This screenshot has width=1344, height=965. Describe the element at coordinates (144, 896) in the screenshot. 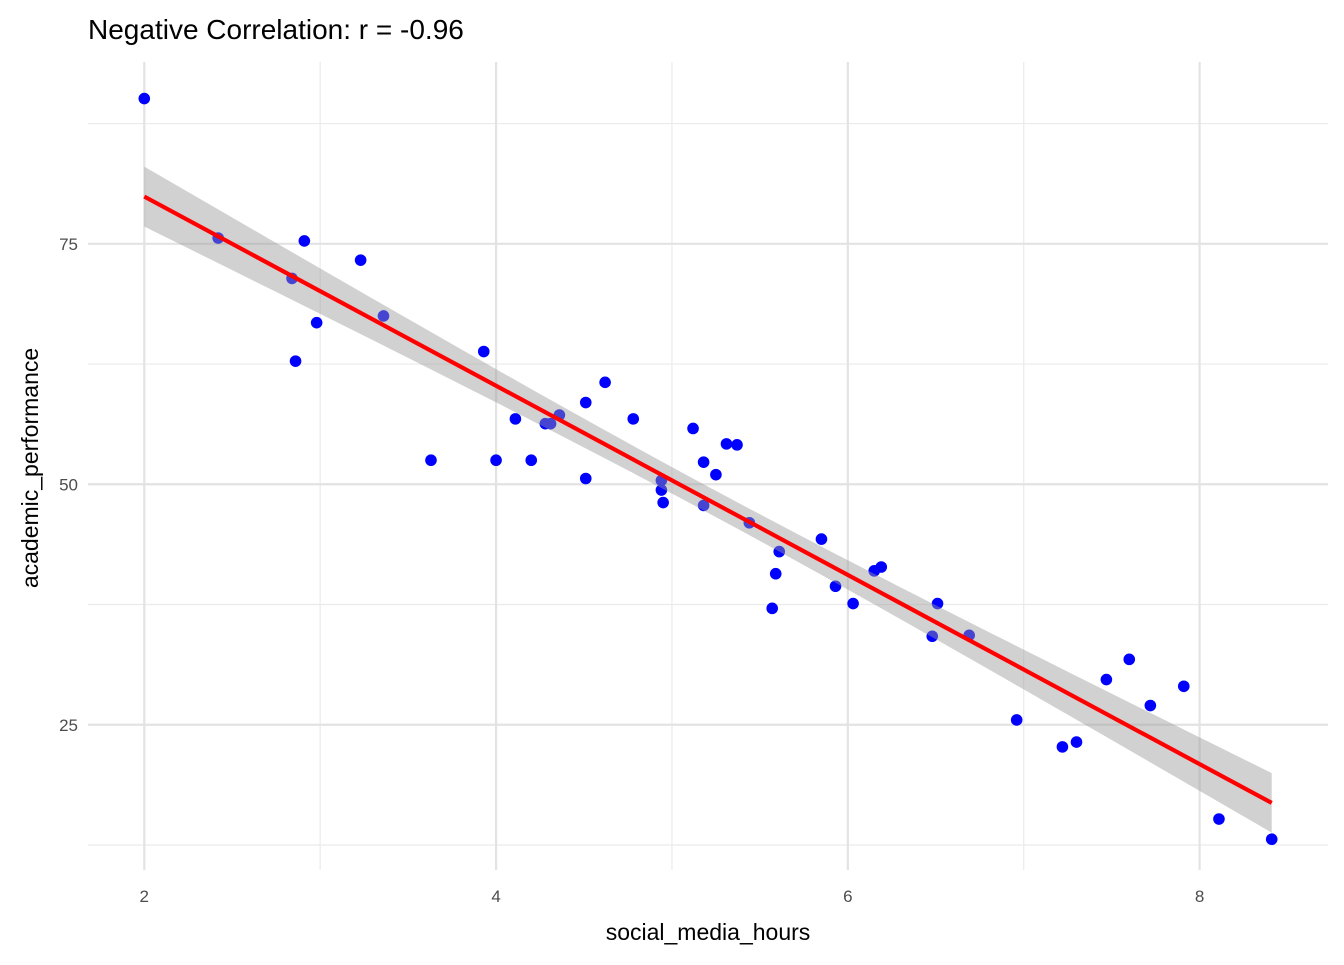

I see `x-tick-label: 2` at that location.